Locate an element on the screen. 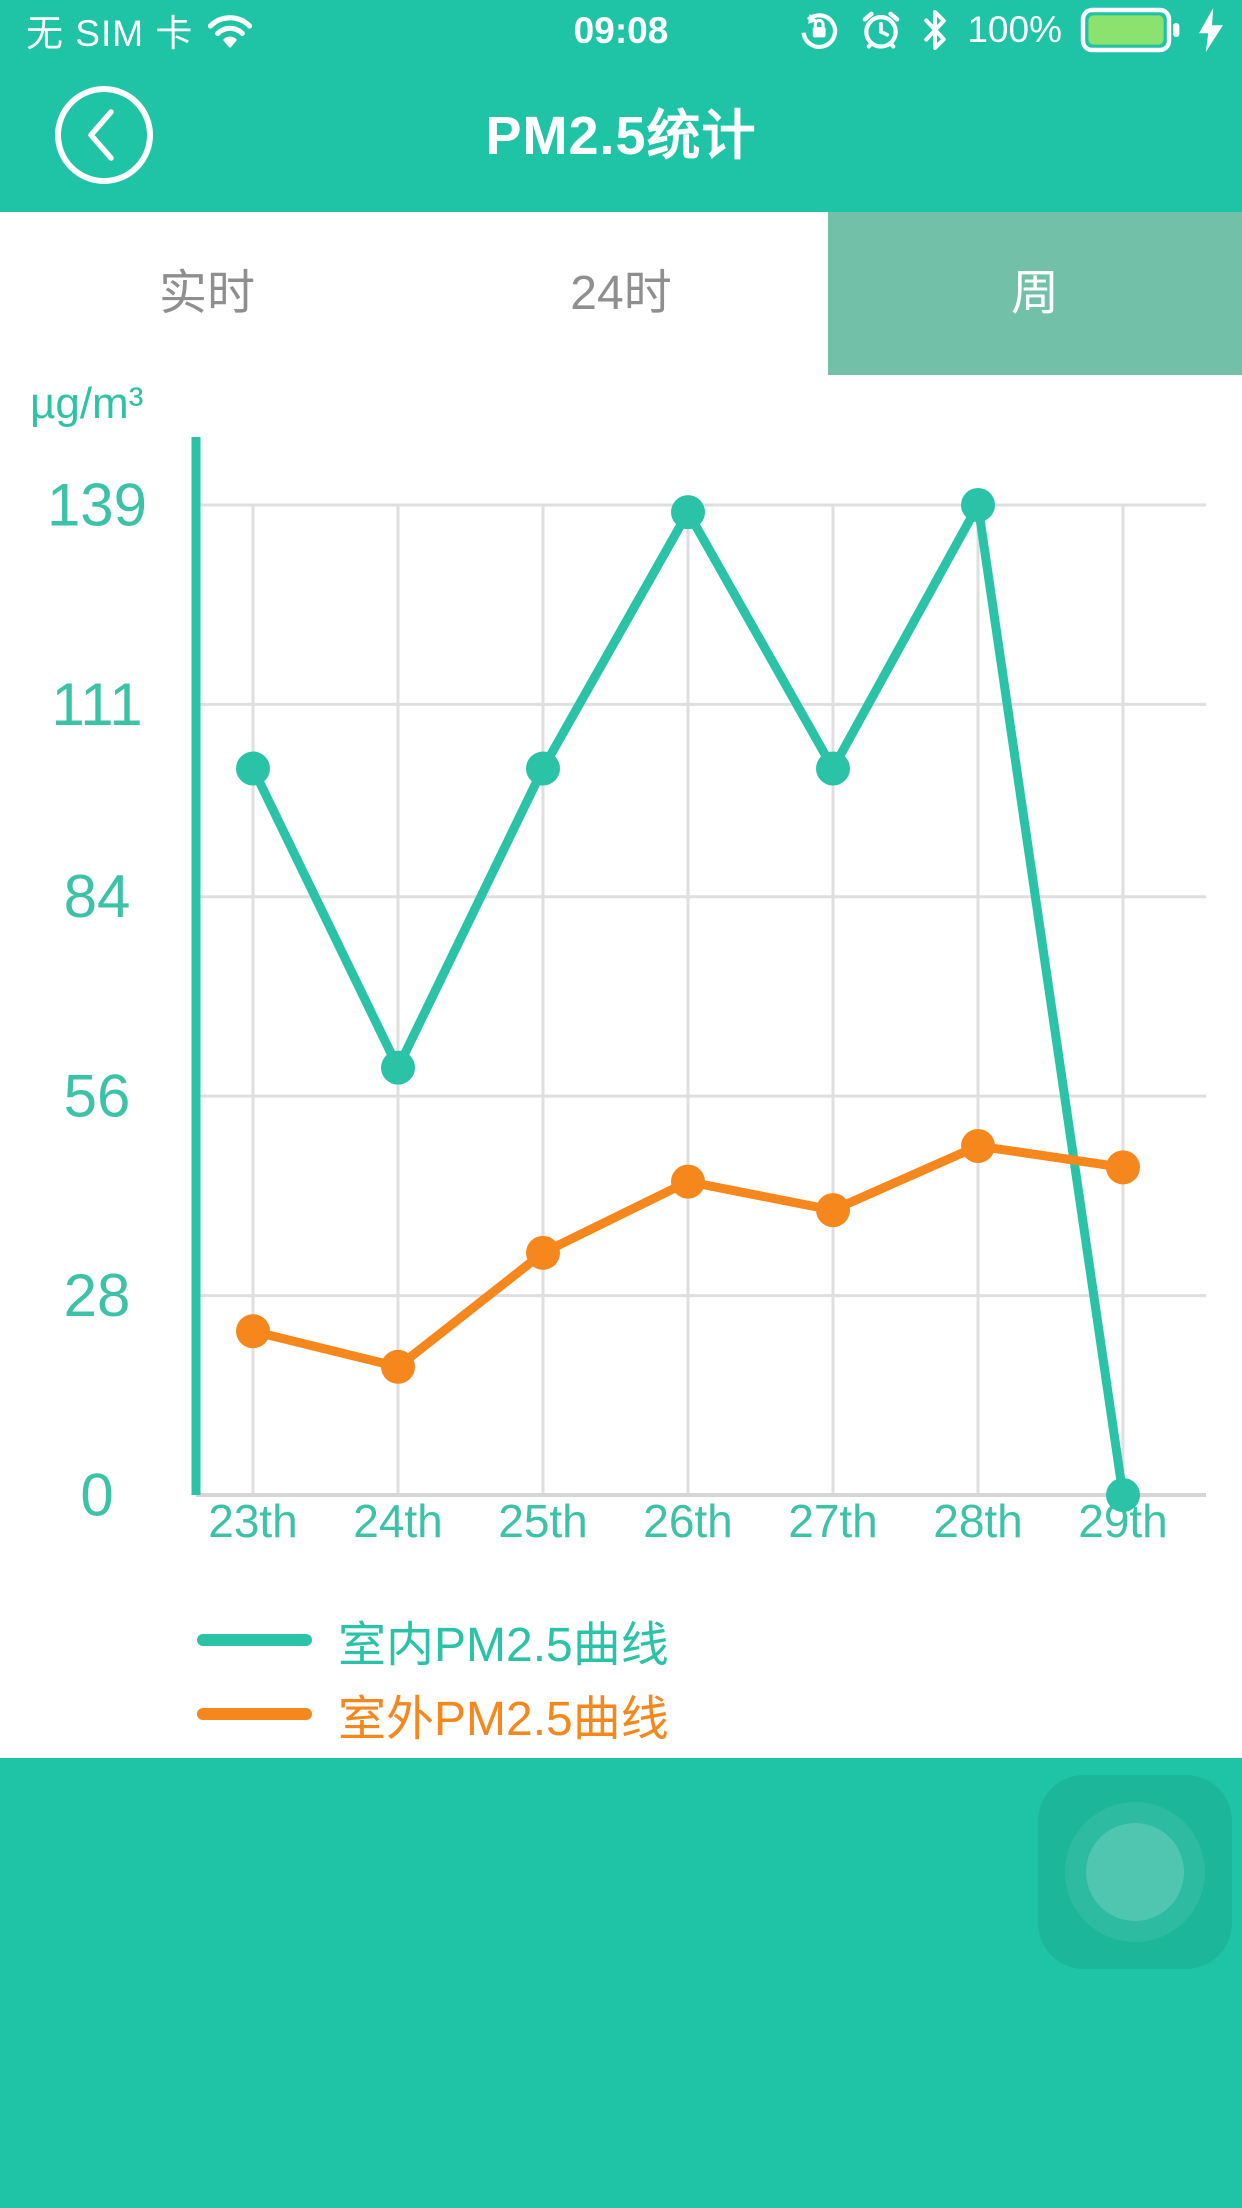 The width and height of the screenshot is (1242, 2208). bluetooth-icon is located at coordinates (935, 30).